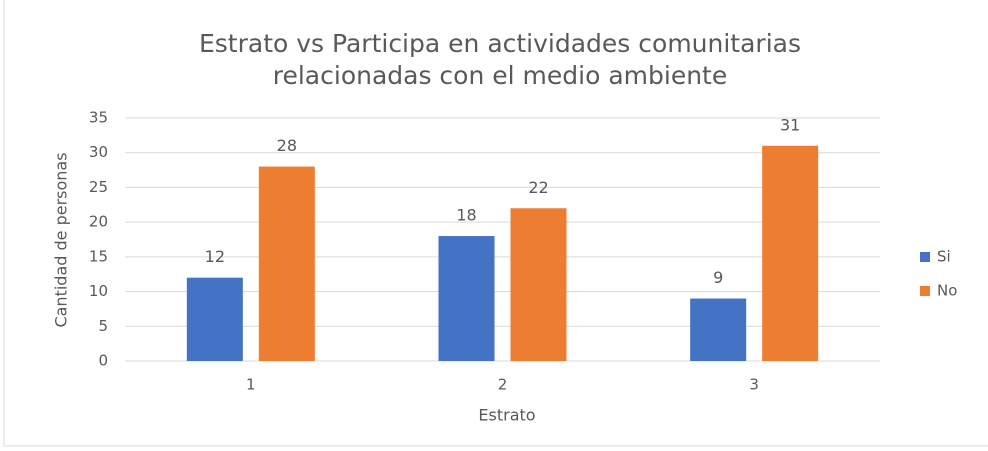 This screenshot has height=451, width=988. I want to click on x-tick-label: 1, so click(251, 385).